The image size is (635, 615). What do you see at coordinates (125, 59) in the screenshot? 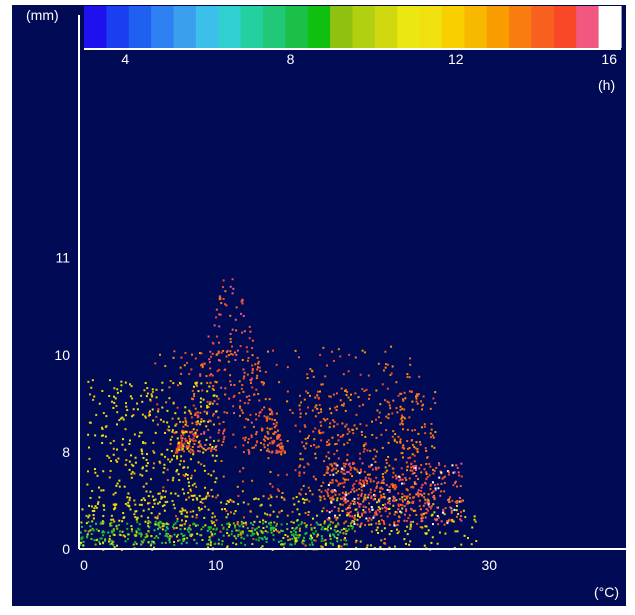
I see `colorbar-tick-label: 4` at bounding box center [125, 59].